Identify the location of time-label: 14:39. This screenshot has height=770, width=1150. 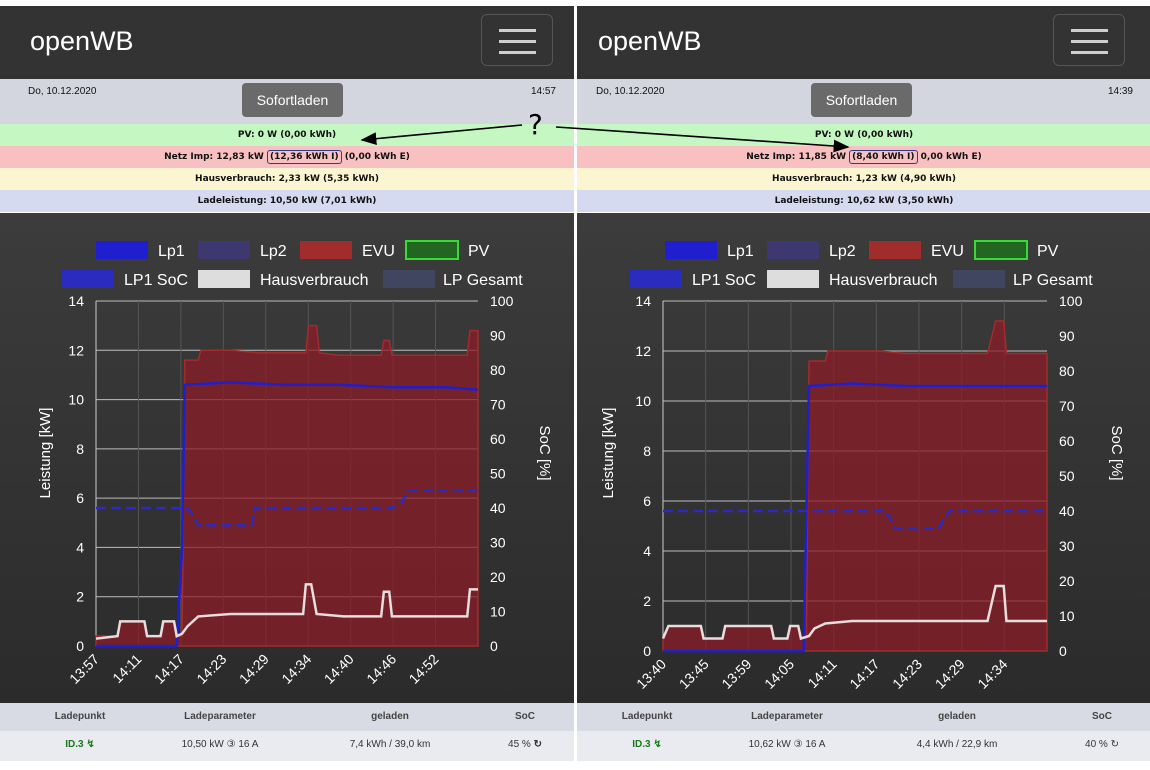
(1120, 91).